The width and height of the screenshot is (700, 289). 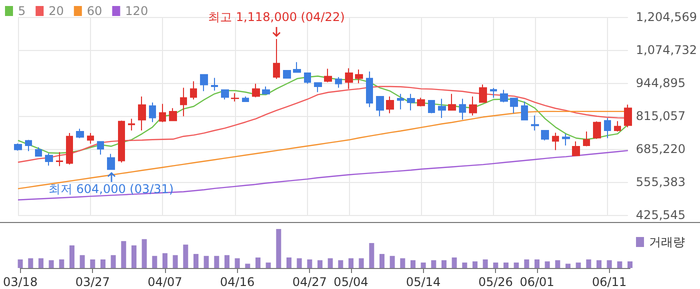 I want to click on y-tick-label: 425,545, so click(x=661, y=215).